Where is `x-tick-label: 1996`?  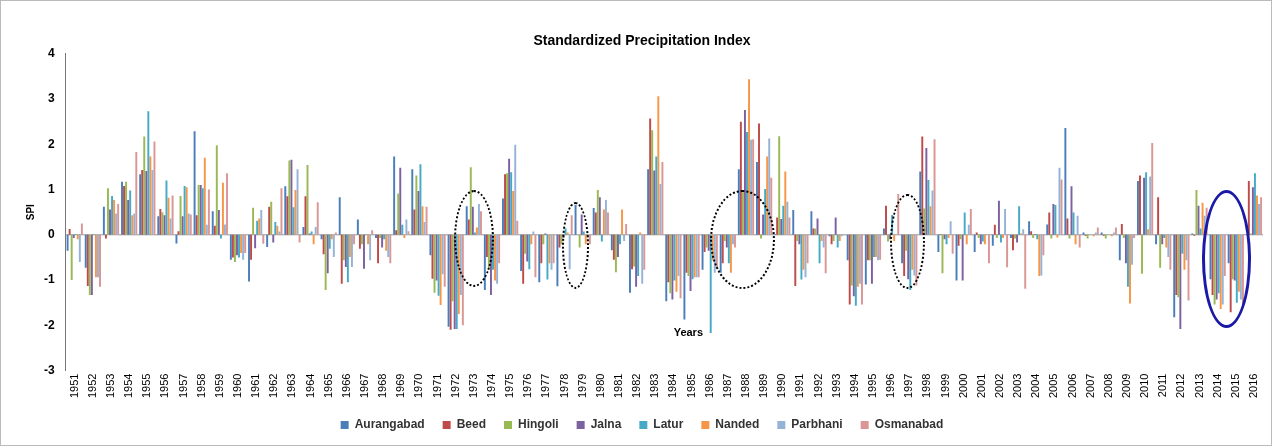
x-tick-label: 1996 is located at coordinates (890, 386).